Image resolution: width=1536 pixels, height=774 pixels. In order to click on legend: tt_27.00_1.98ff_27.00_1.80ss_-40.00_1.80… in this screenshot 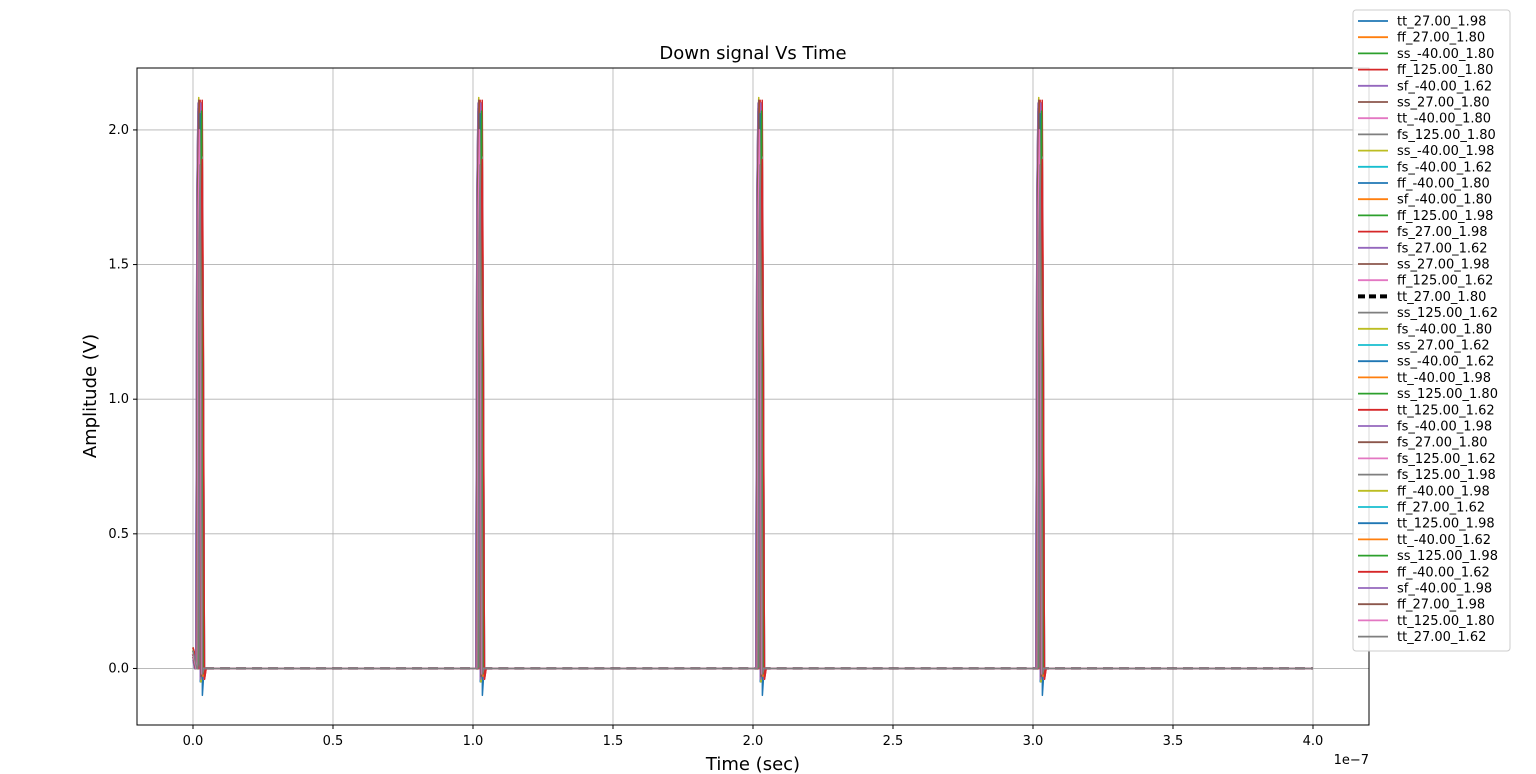, I will do `click(1431, 330)`.